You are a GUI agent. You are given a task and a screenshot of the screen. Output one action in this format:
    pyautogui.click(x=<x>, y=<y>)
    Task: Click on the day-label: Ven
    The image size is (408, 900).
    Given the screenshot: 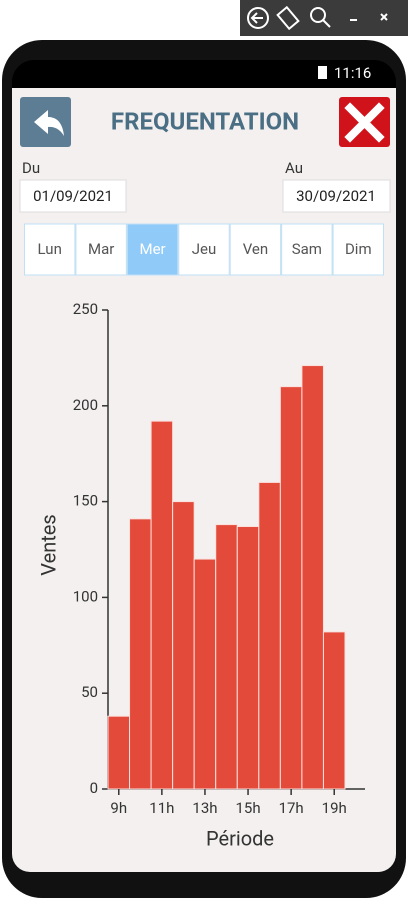 What is the action you would take?
    pyautogui.click(x=255, y=249)
    